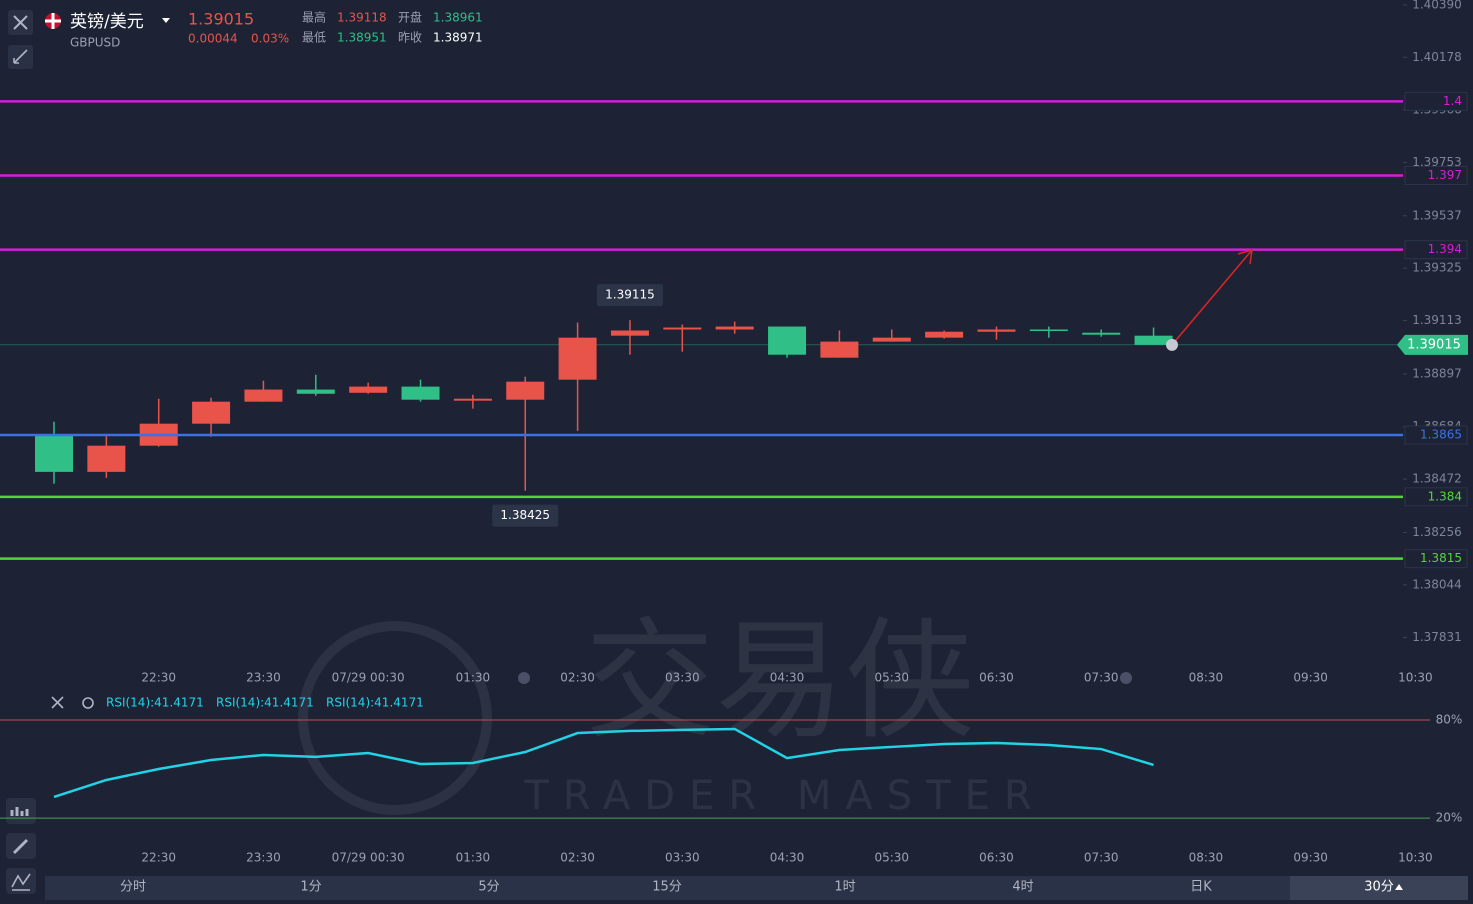 The height and width of the screenshot is (904, 1473). Describe the element at coordinates (158, 858) in the screenshot. I see `rsi-x-tick-label: 22:30` at that location.